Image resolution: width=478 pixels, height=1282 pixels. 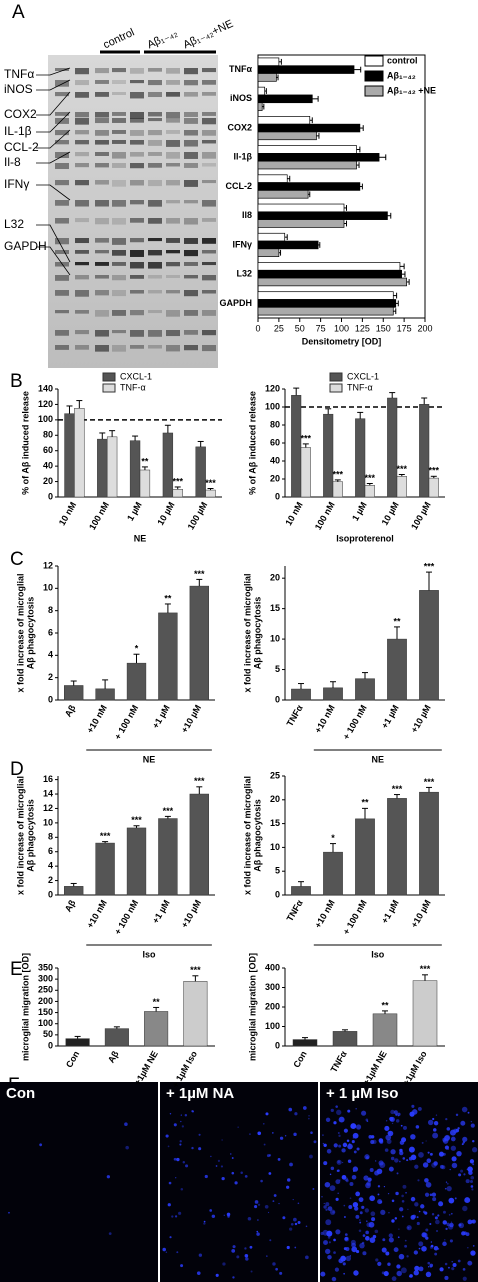 What do you see at coordinates (341, 328) in the screenshot?
I see `x-tick-label: 100` at bounding box center [341, 328].